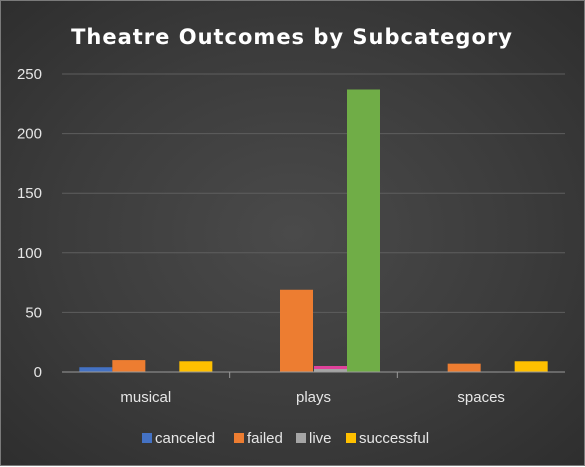 The image size is (585, 467). What do you see at coordinates (363, 230) in the screenshot?
I see `bar-highlight-plays` at bounding box center [363, 230].